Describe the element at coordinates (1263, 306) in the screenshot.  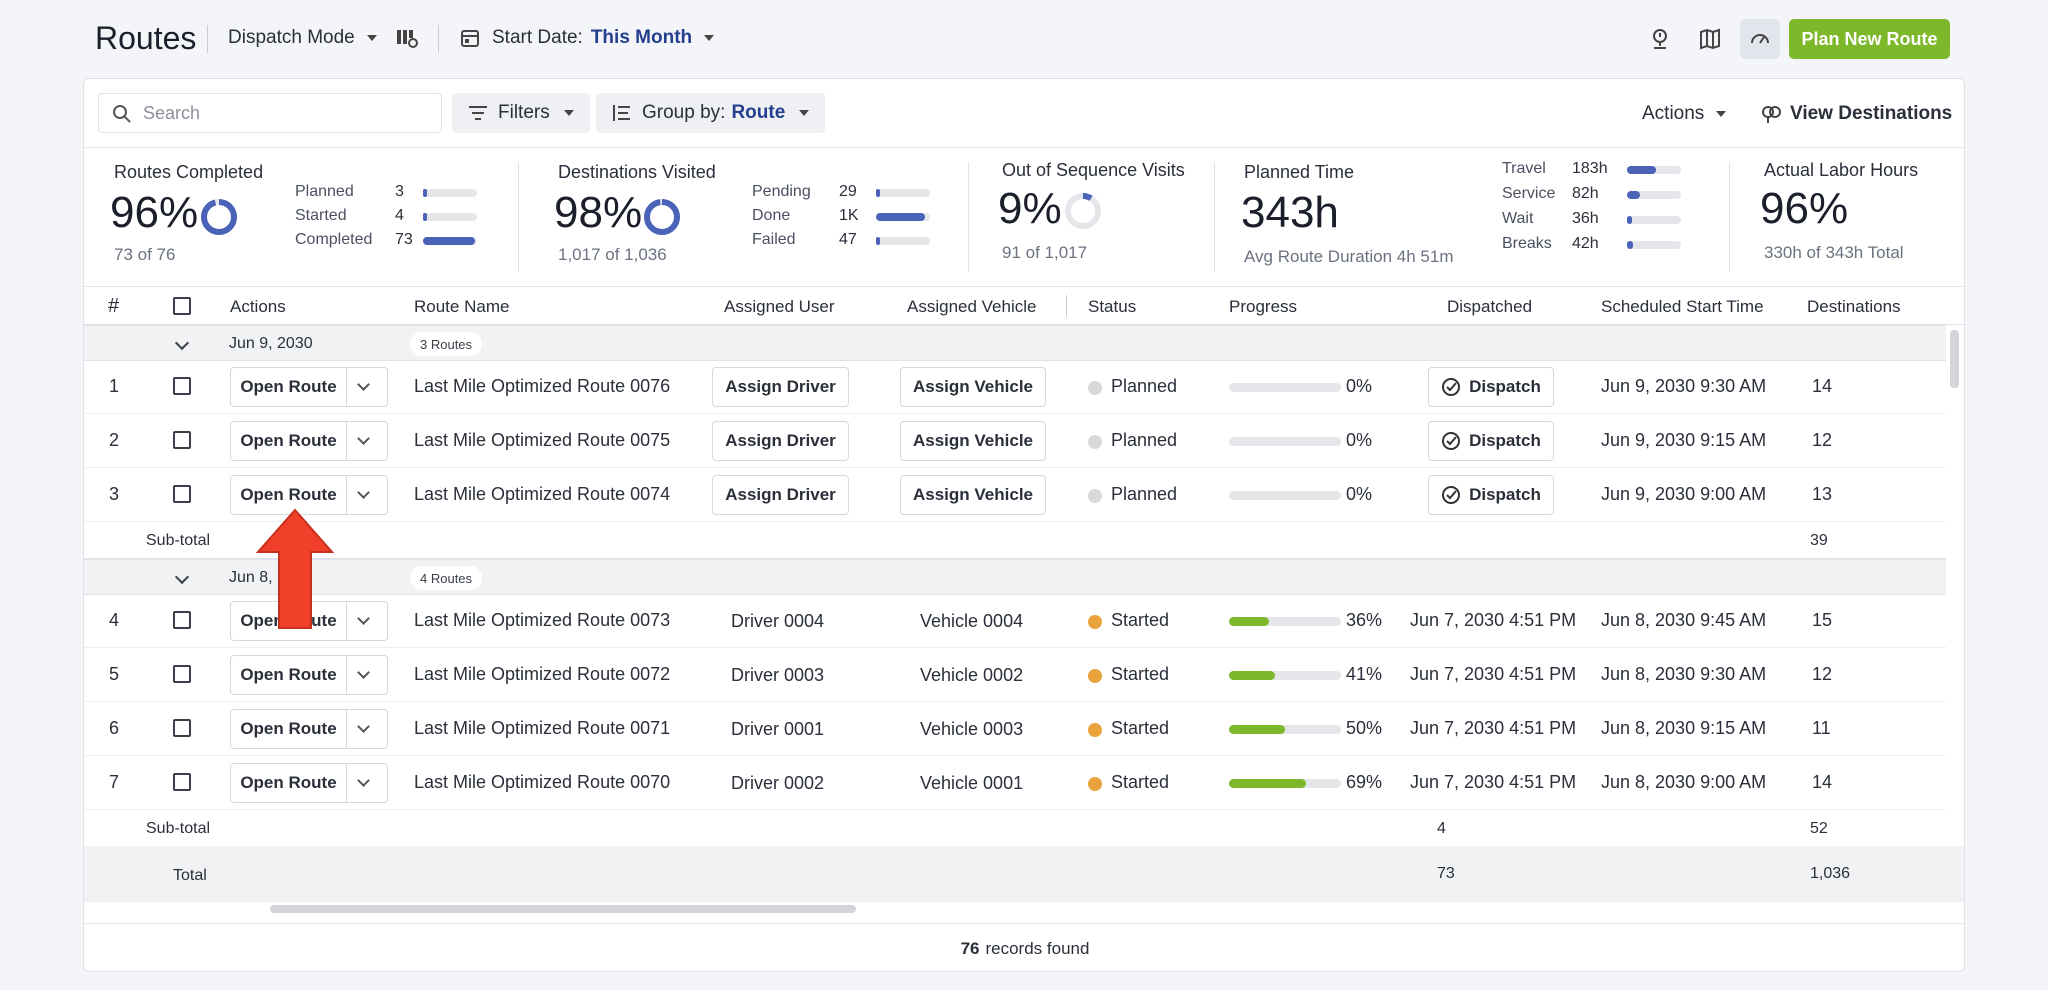
I see `col-progress: Progress` at that location.